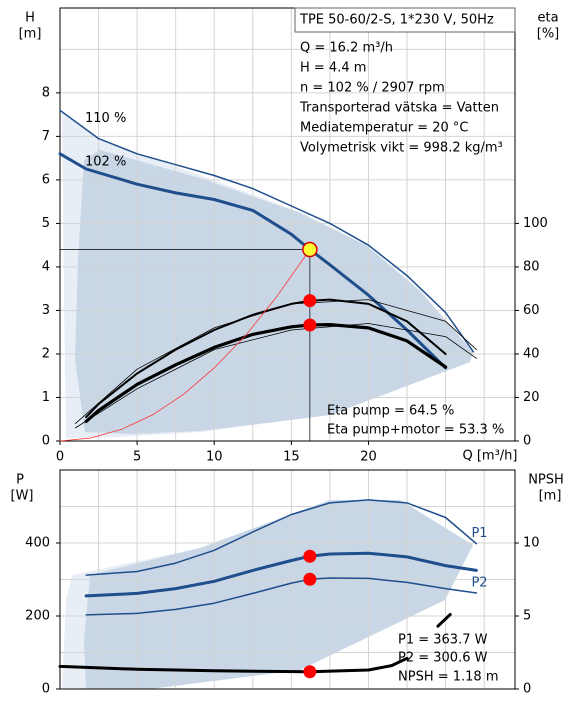  Describe the element at coordinates (368, 457) in the screenshot. I see `x-tick-label: 20` at that location.